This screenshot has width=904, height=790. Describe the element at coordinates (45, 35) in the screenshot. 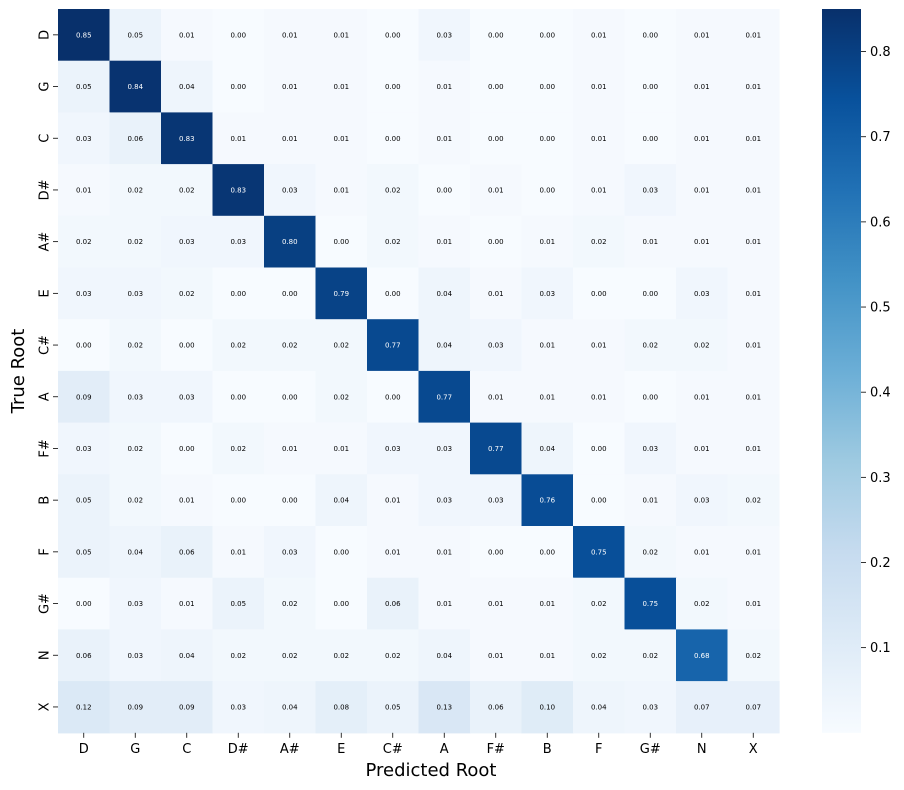

I see `y-tick-label: D` at that location.